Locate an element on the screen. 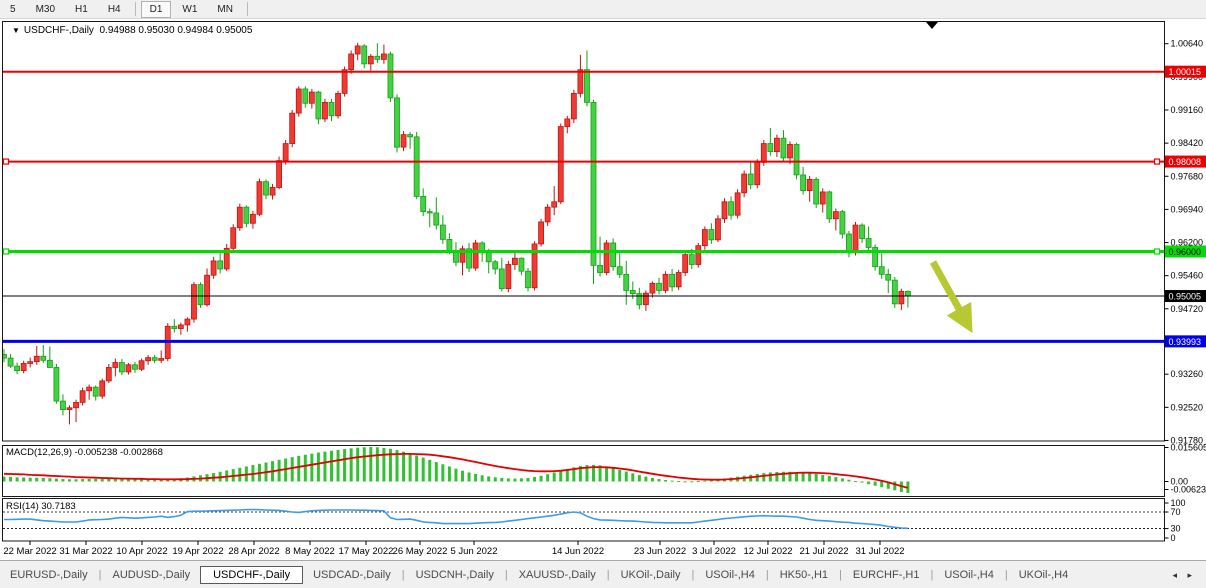  price-tag-0.96000: 0.96000 is located at coordinates (1185, 251).